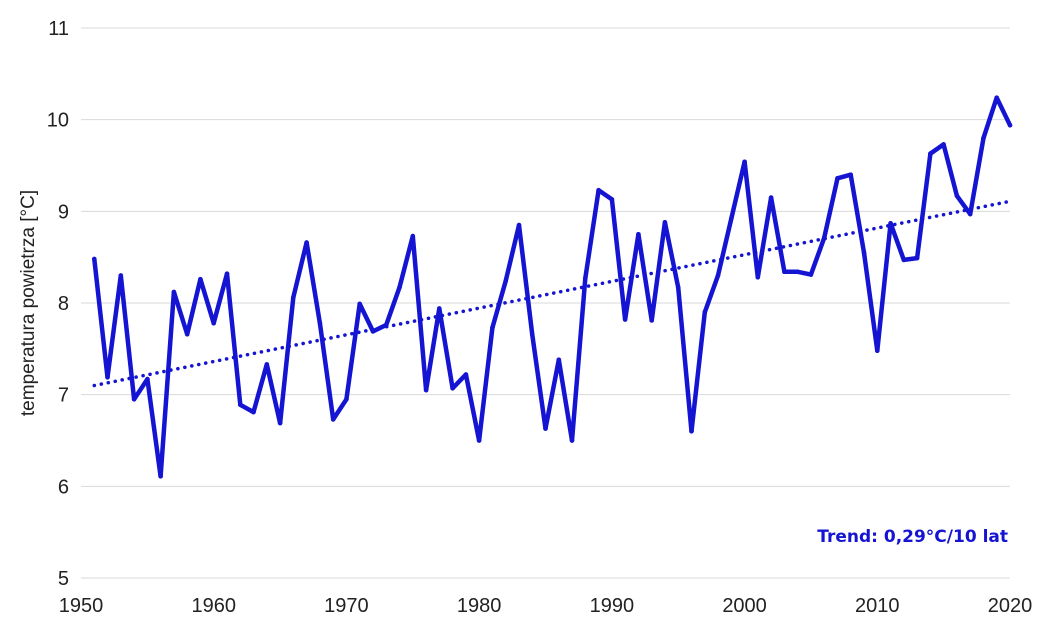  Describe the element at coordinates (1010, 606) in the screenshot. I see `x-tick-label: 2020` at that location.